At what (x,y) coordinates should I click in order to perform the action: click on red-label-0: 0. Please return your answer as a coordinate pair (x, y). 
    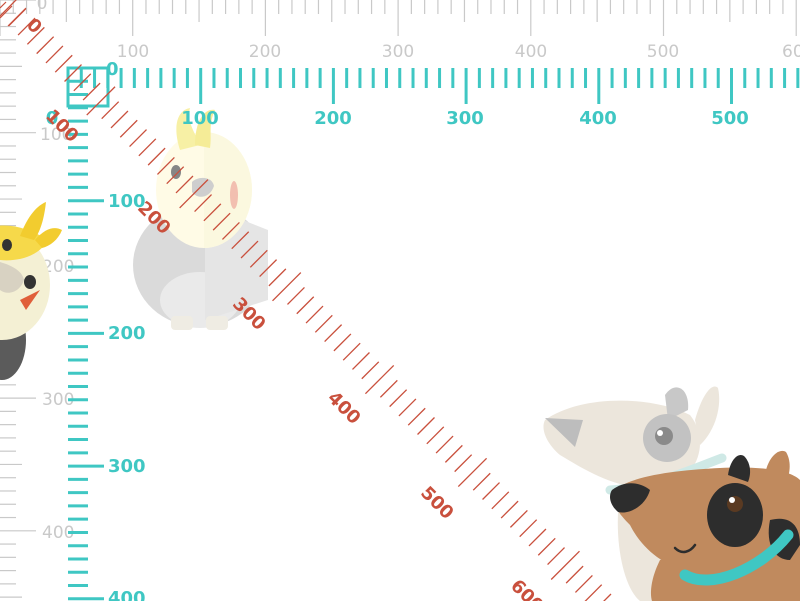
    Looking at the image, I should click on (34, 26).